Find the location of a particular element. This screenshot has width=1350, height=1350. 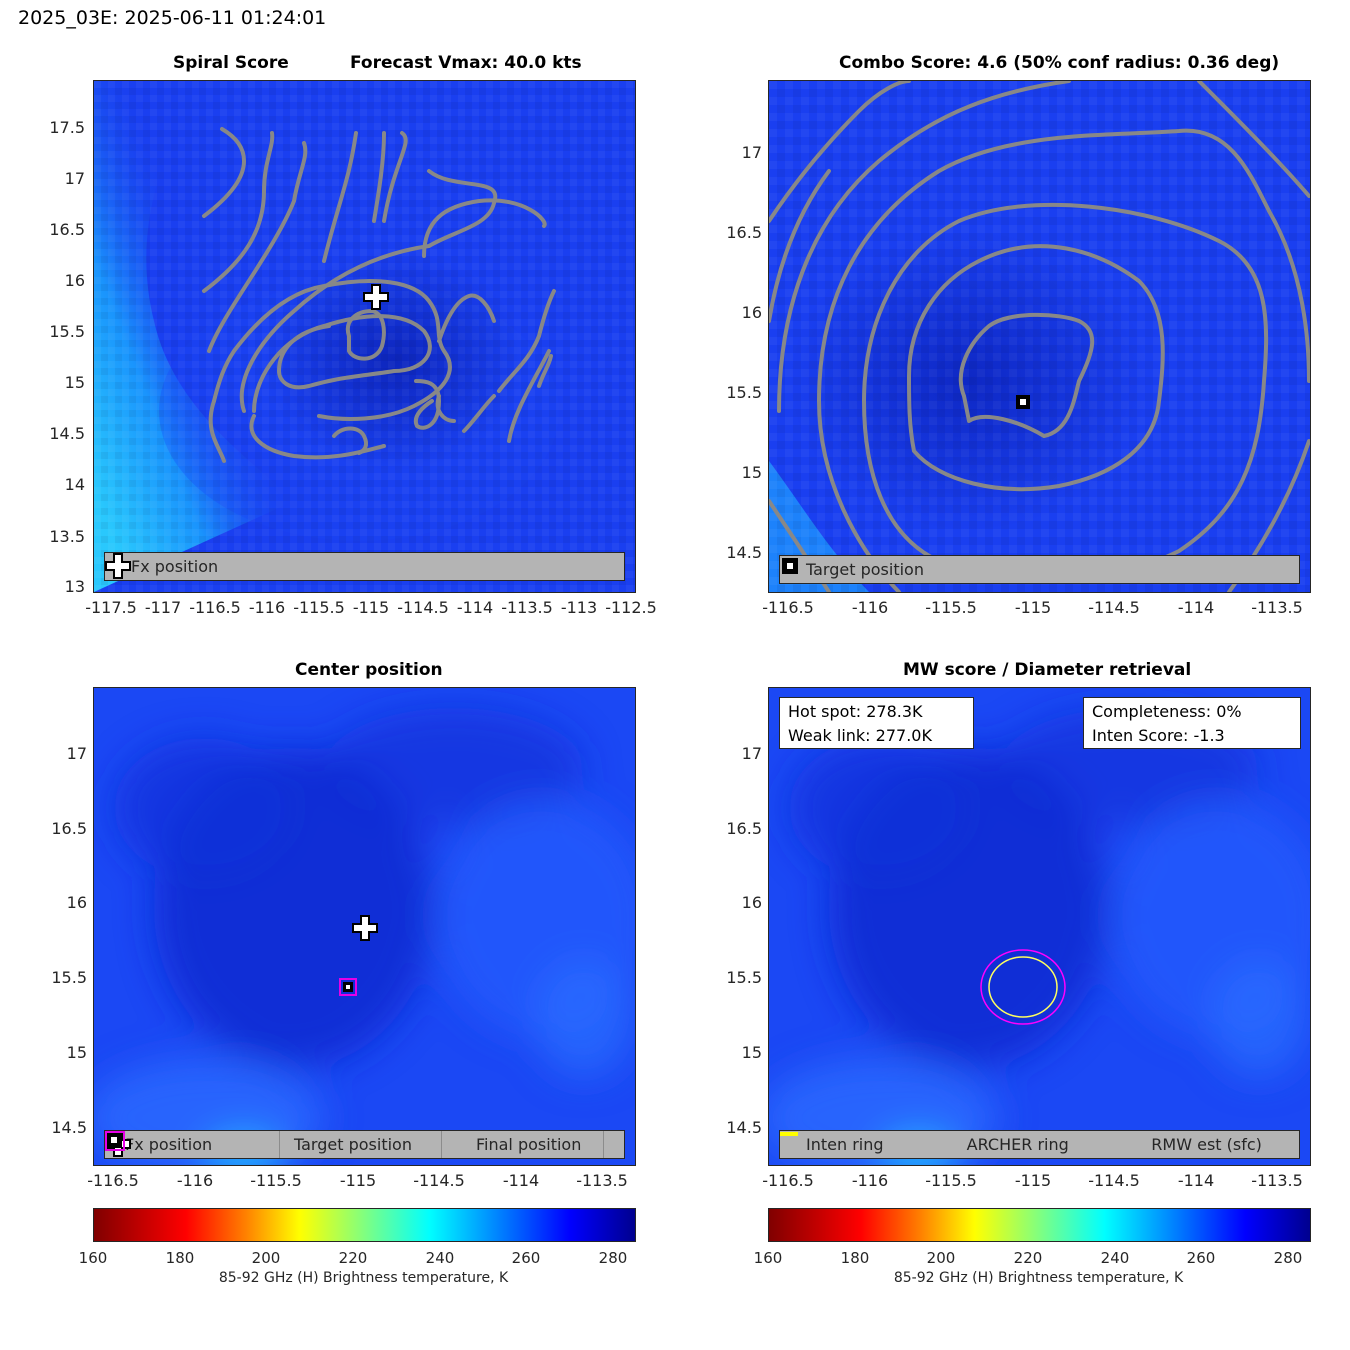

mw-colorbar-tick: 260 is located at coordinates (1201, 1258).